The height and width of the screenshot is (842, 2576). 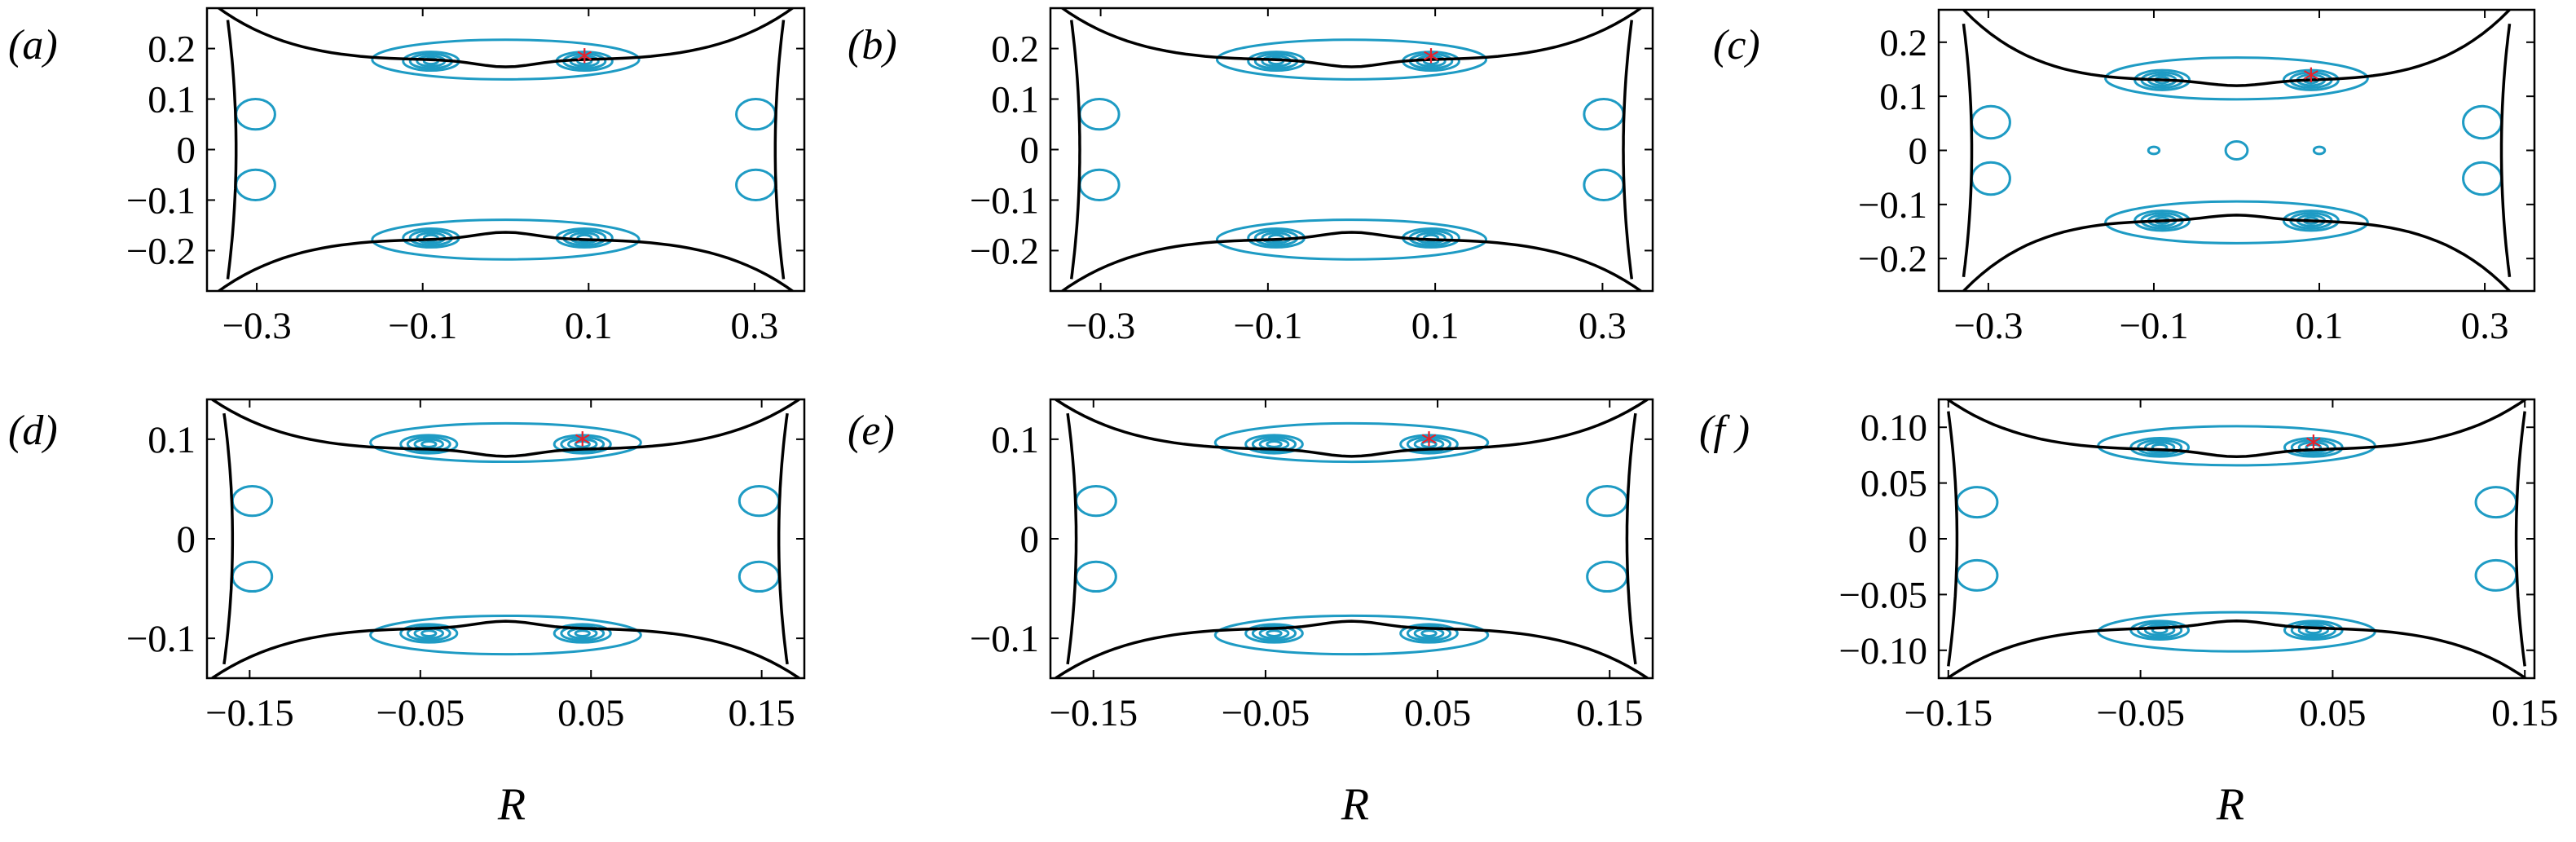 I want to click on x-axis-title-f: R, so click(x=2230, y=804).